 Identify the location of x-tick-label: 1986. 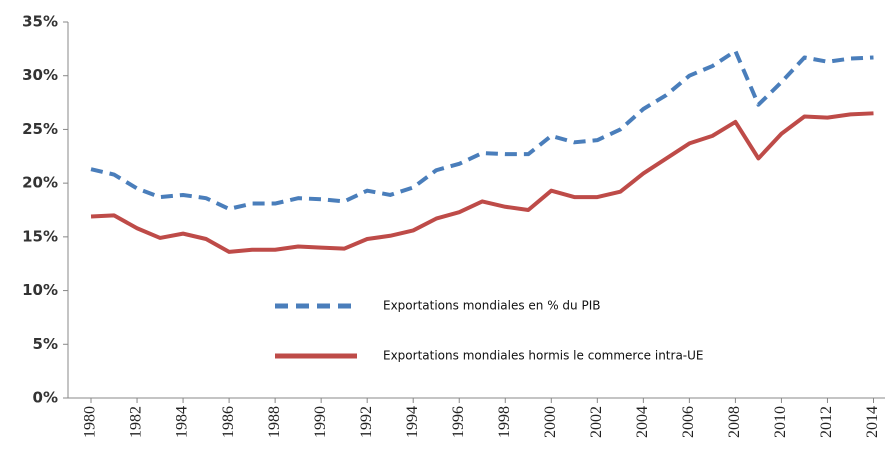
(228, 422).